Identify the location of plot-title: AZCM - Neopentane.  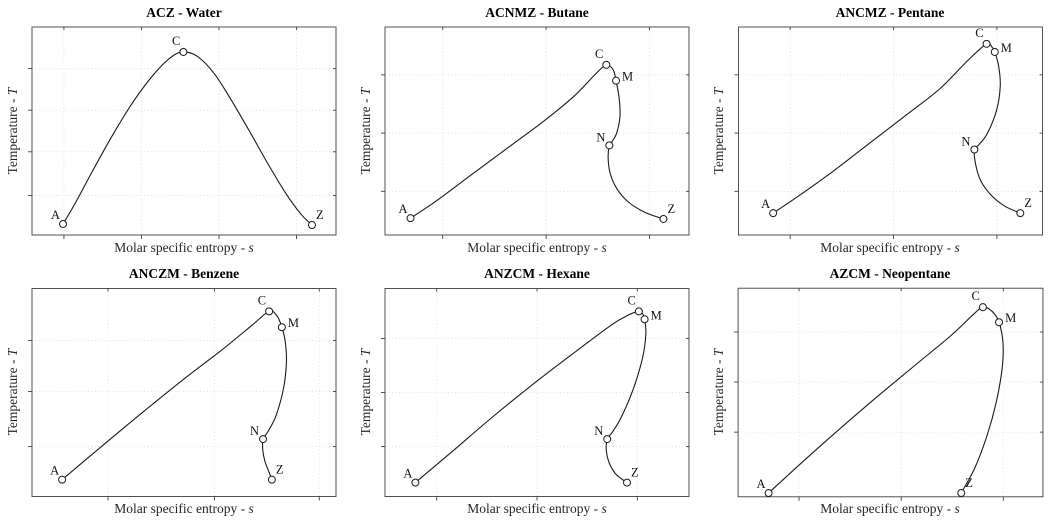
(890, 273).